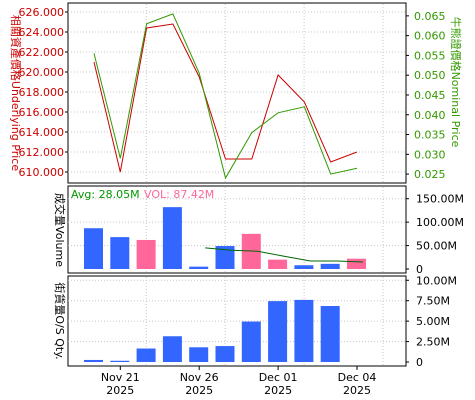 The width and height of the screenshot is (475, 400). What do you see at coordinates (199, 377) in the screenshot?
I see `x-tick-label: Nov 26` at bounding box center [199, 377].